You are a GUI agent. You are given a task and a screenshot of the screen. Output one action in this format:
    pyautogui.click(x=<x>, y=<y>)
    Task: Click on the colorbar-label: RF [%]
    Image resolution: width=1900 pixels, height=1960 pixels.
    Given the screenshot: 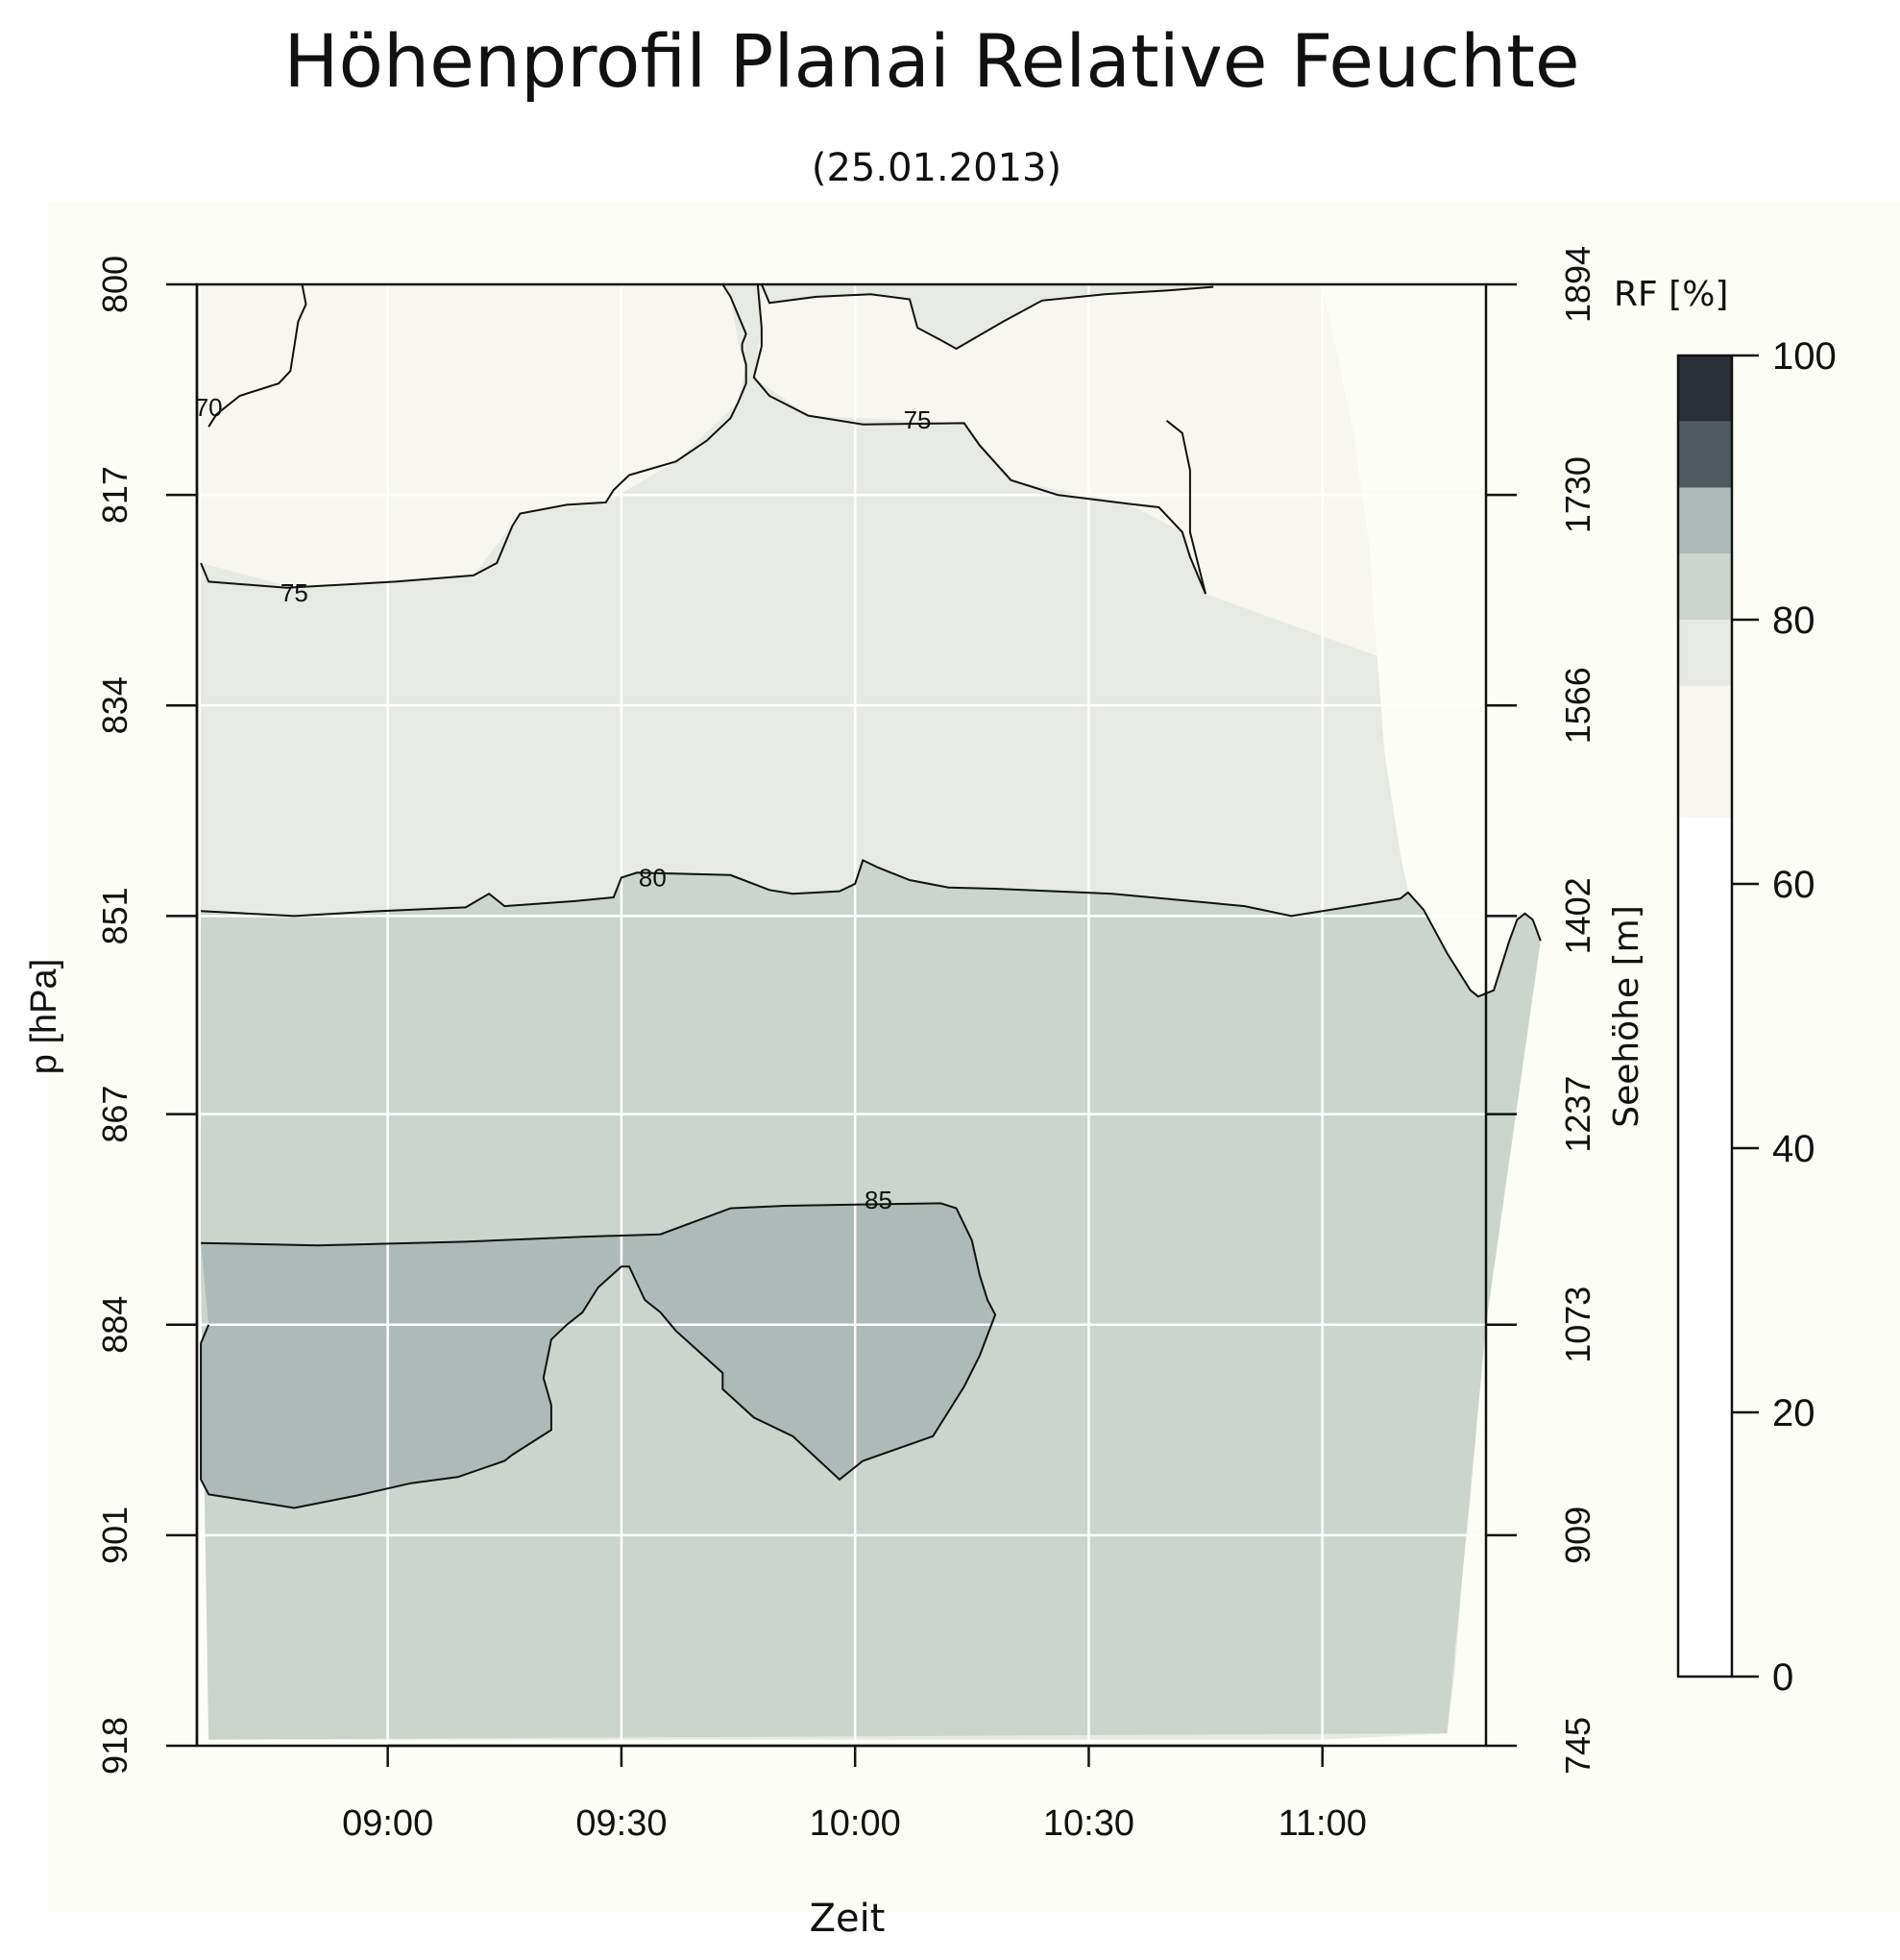 What is the action you would take?
    pyautogui.click(x=1671, y=294)
    